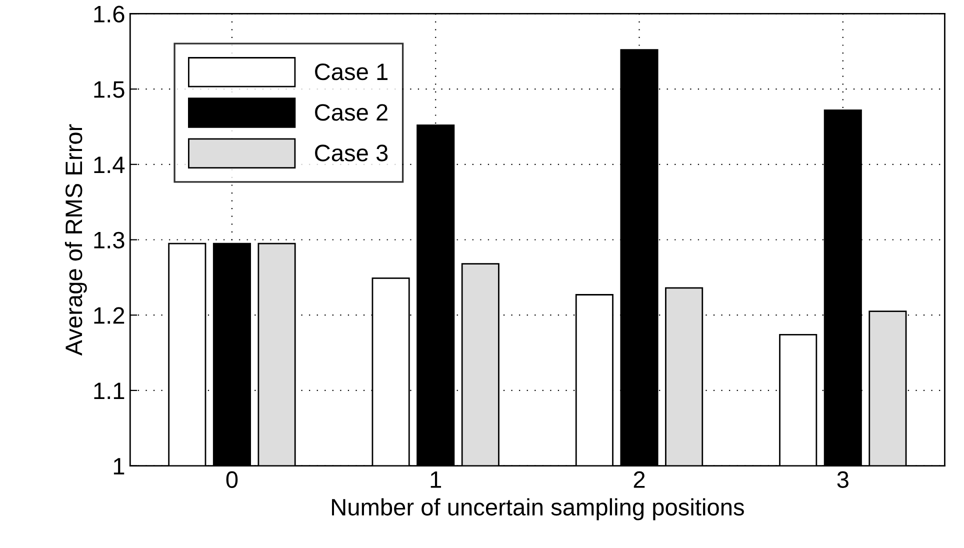 The image size is (964, 548). I want to click on y-tick-label: 1.6, so click(109, 14).